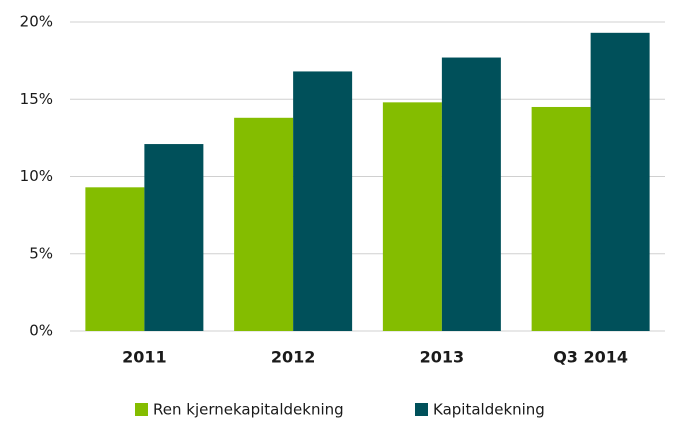  I want to click on x-tick-label: 2011, so click(144, 357).